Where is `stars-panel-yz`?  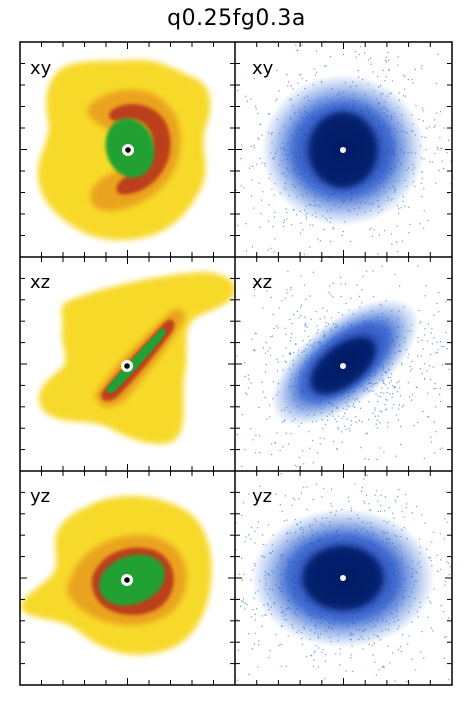
stars-panel-yz is located at coordinates (343, 578).